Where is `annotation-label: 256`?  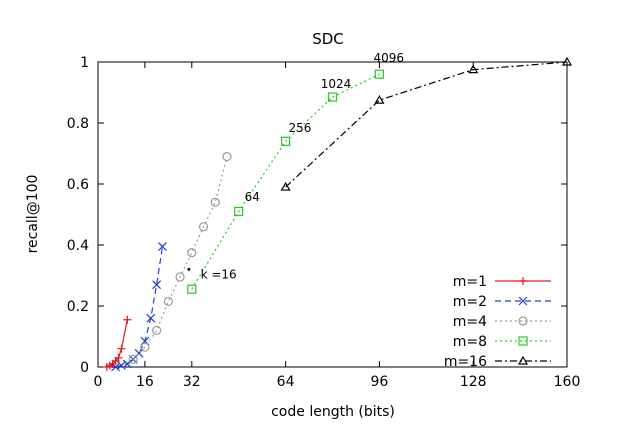
annotation-label: 256 is located at coordinates (300, 128).